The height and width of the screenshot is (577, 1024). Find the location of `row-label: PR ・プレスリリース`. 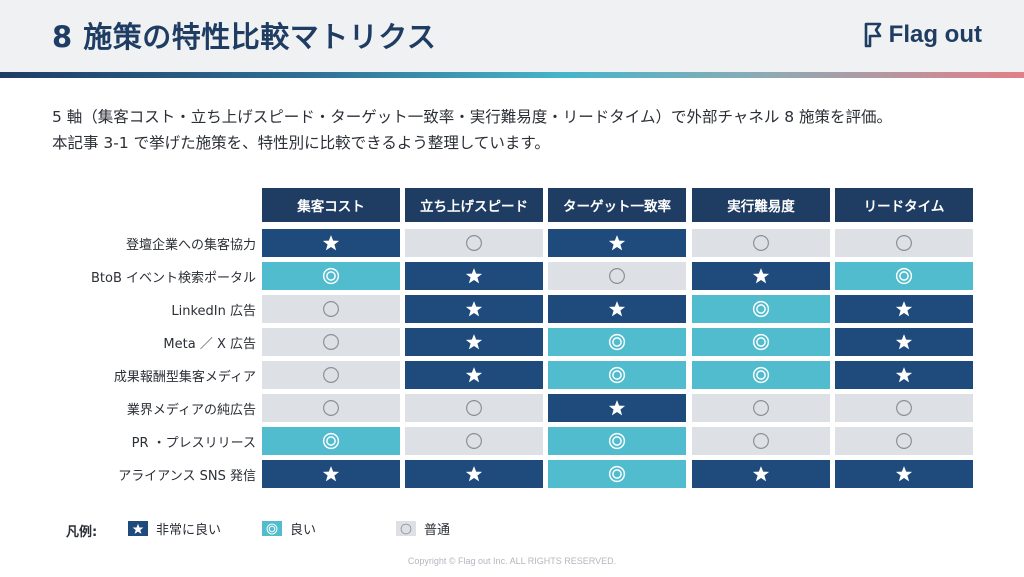

row-label: PR ・プレスリリース is located at coordinates (193, 443).